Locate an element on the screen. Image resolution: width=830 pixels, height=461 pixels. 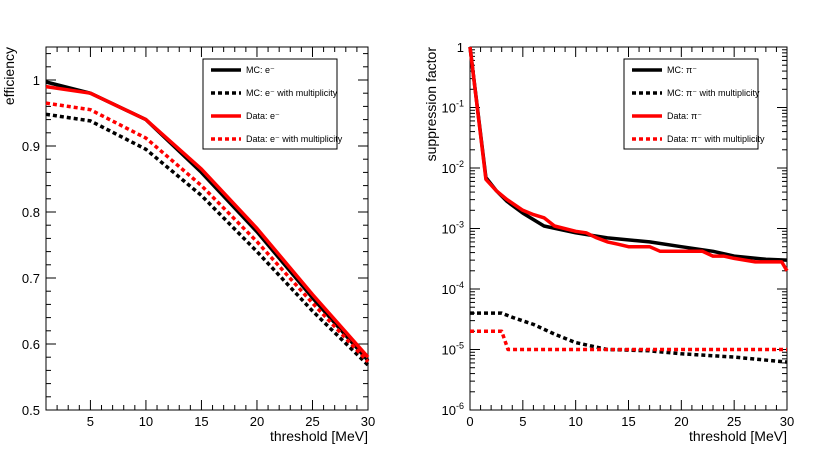
right-legend-label-1: MC: π⁻ with multiplicity is located at coordinates (713, 93).